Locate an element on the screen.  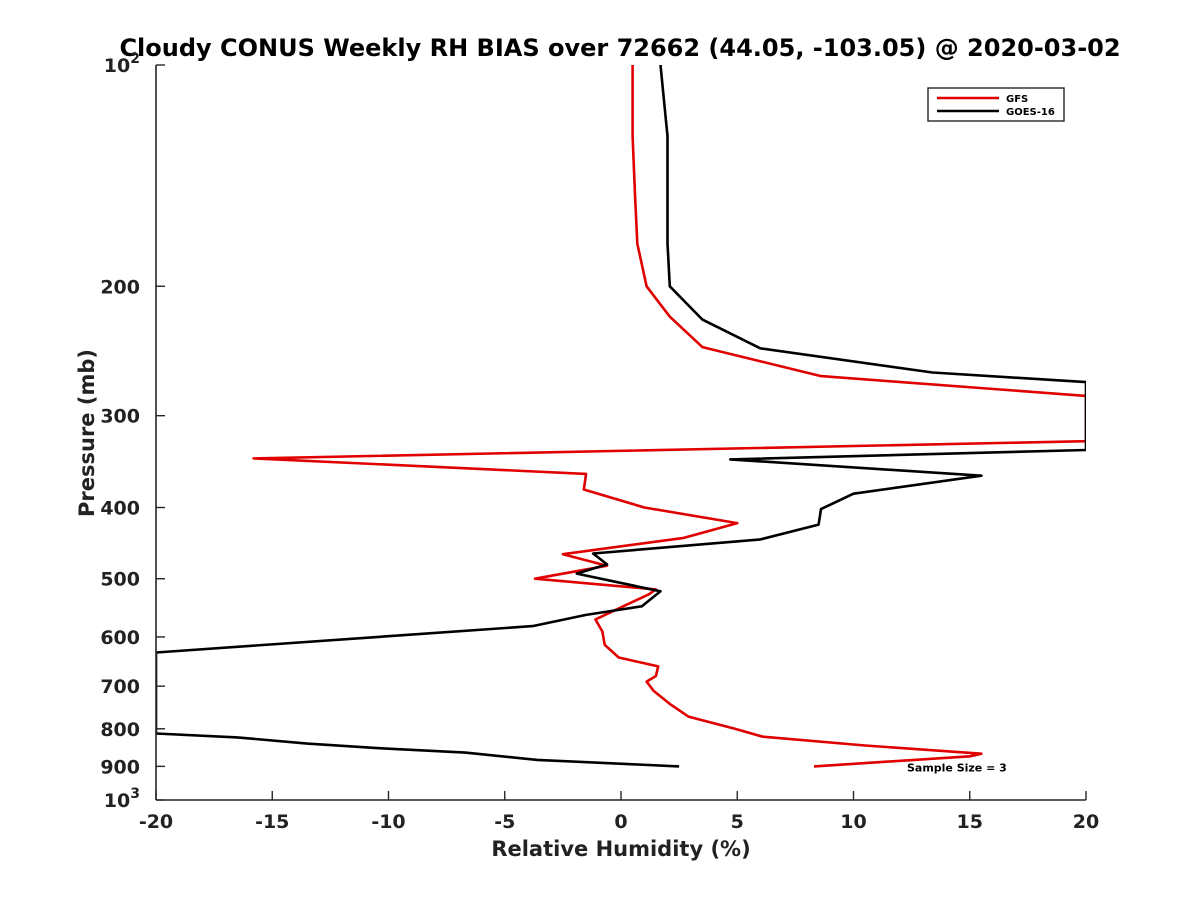
x-tick-label: -20 is located at coordinates (156, 822).